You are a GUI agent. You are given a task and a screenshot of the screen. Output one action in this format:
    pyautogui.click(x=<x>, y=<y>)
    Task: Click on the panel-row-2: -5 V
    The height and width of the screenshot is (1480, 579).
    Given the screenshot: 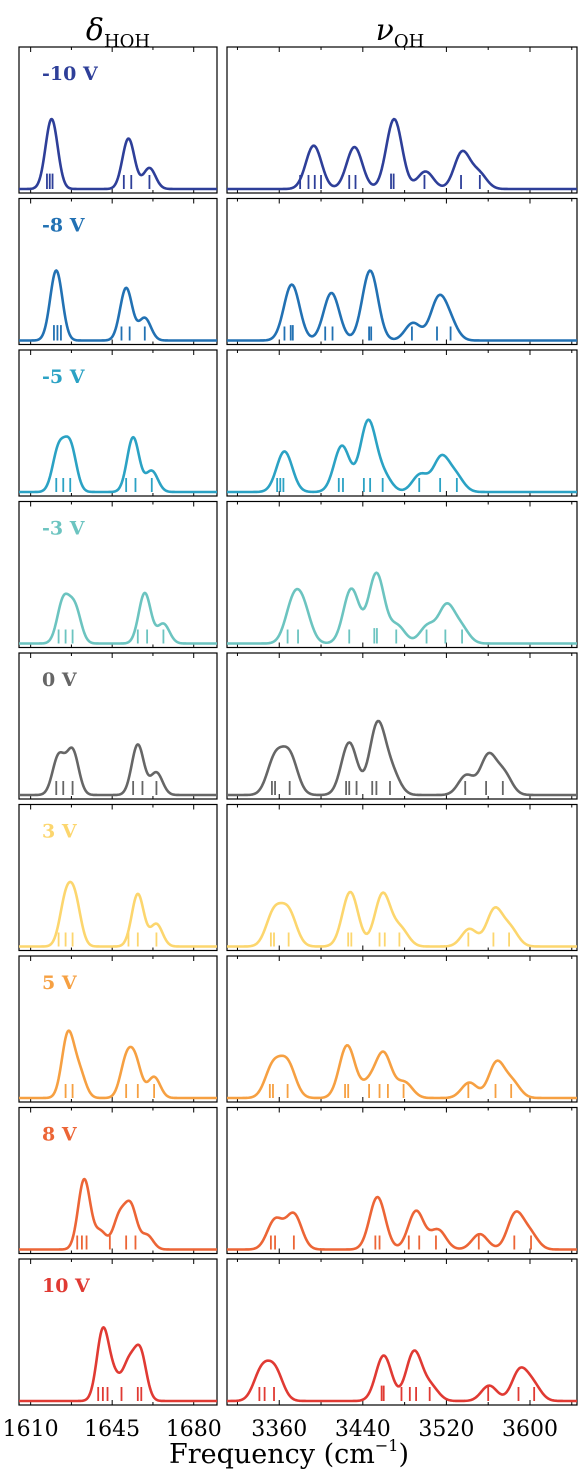 What is the action you would take?
    pyautogui.click(x=298, y=423)
    